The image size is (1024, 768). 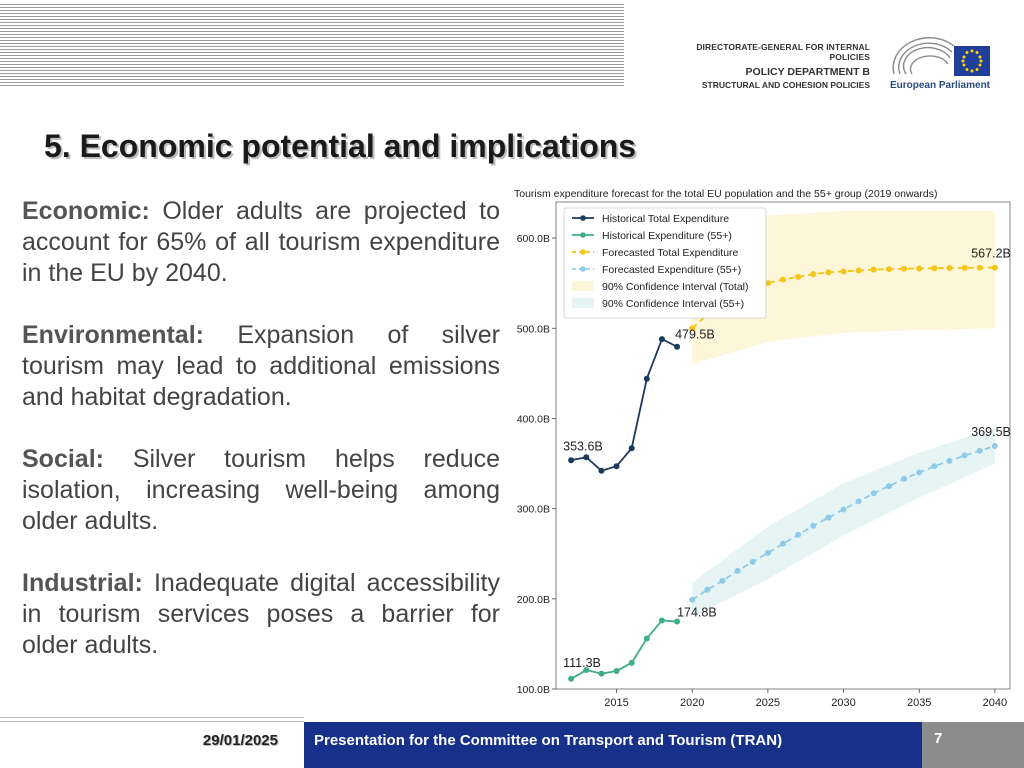 What do you see at coordinates (768, 703) in the screenshot?
I see `x-tick-label: 2025` at bounding box center [768, 703].